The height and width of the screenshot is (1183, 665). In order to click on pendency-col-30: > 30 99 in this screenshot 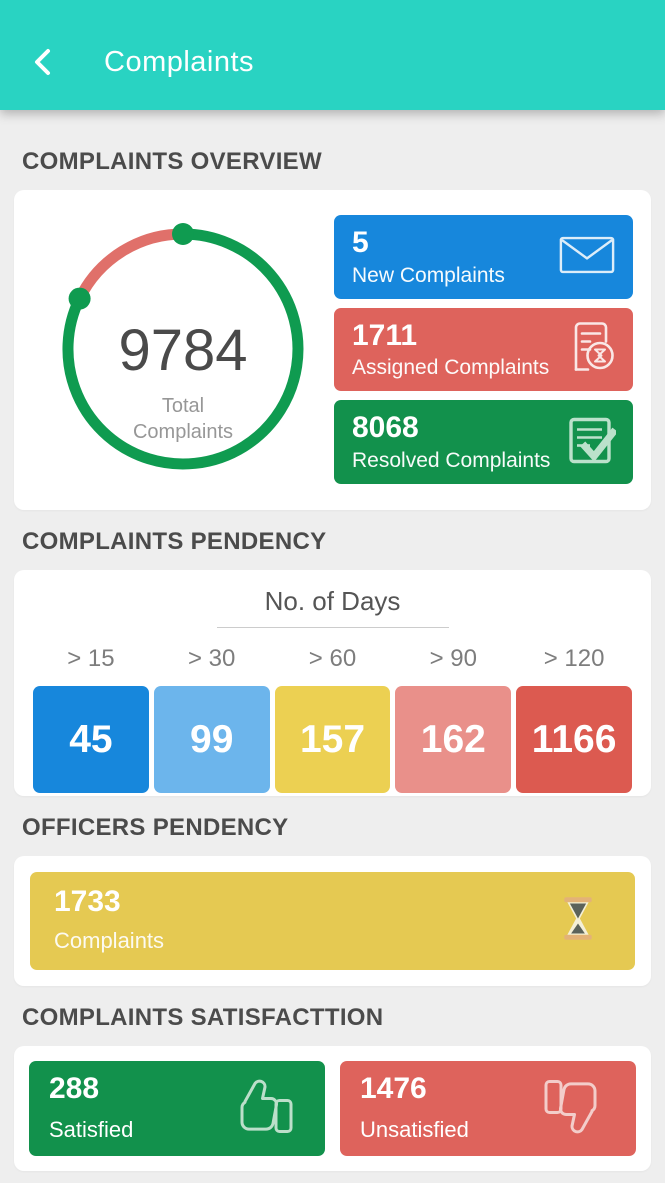, I will do `click(211, 719)`.